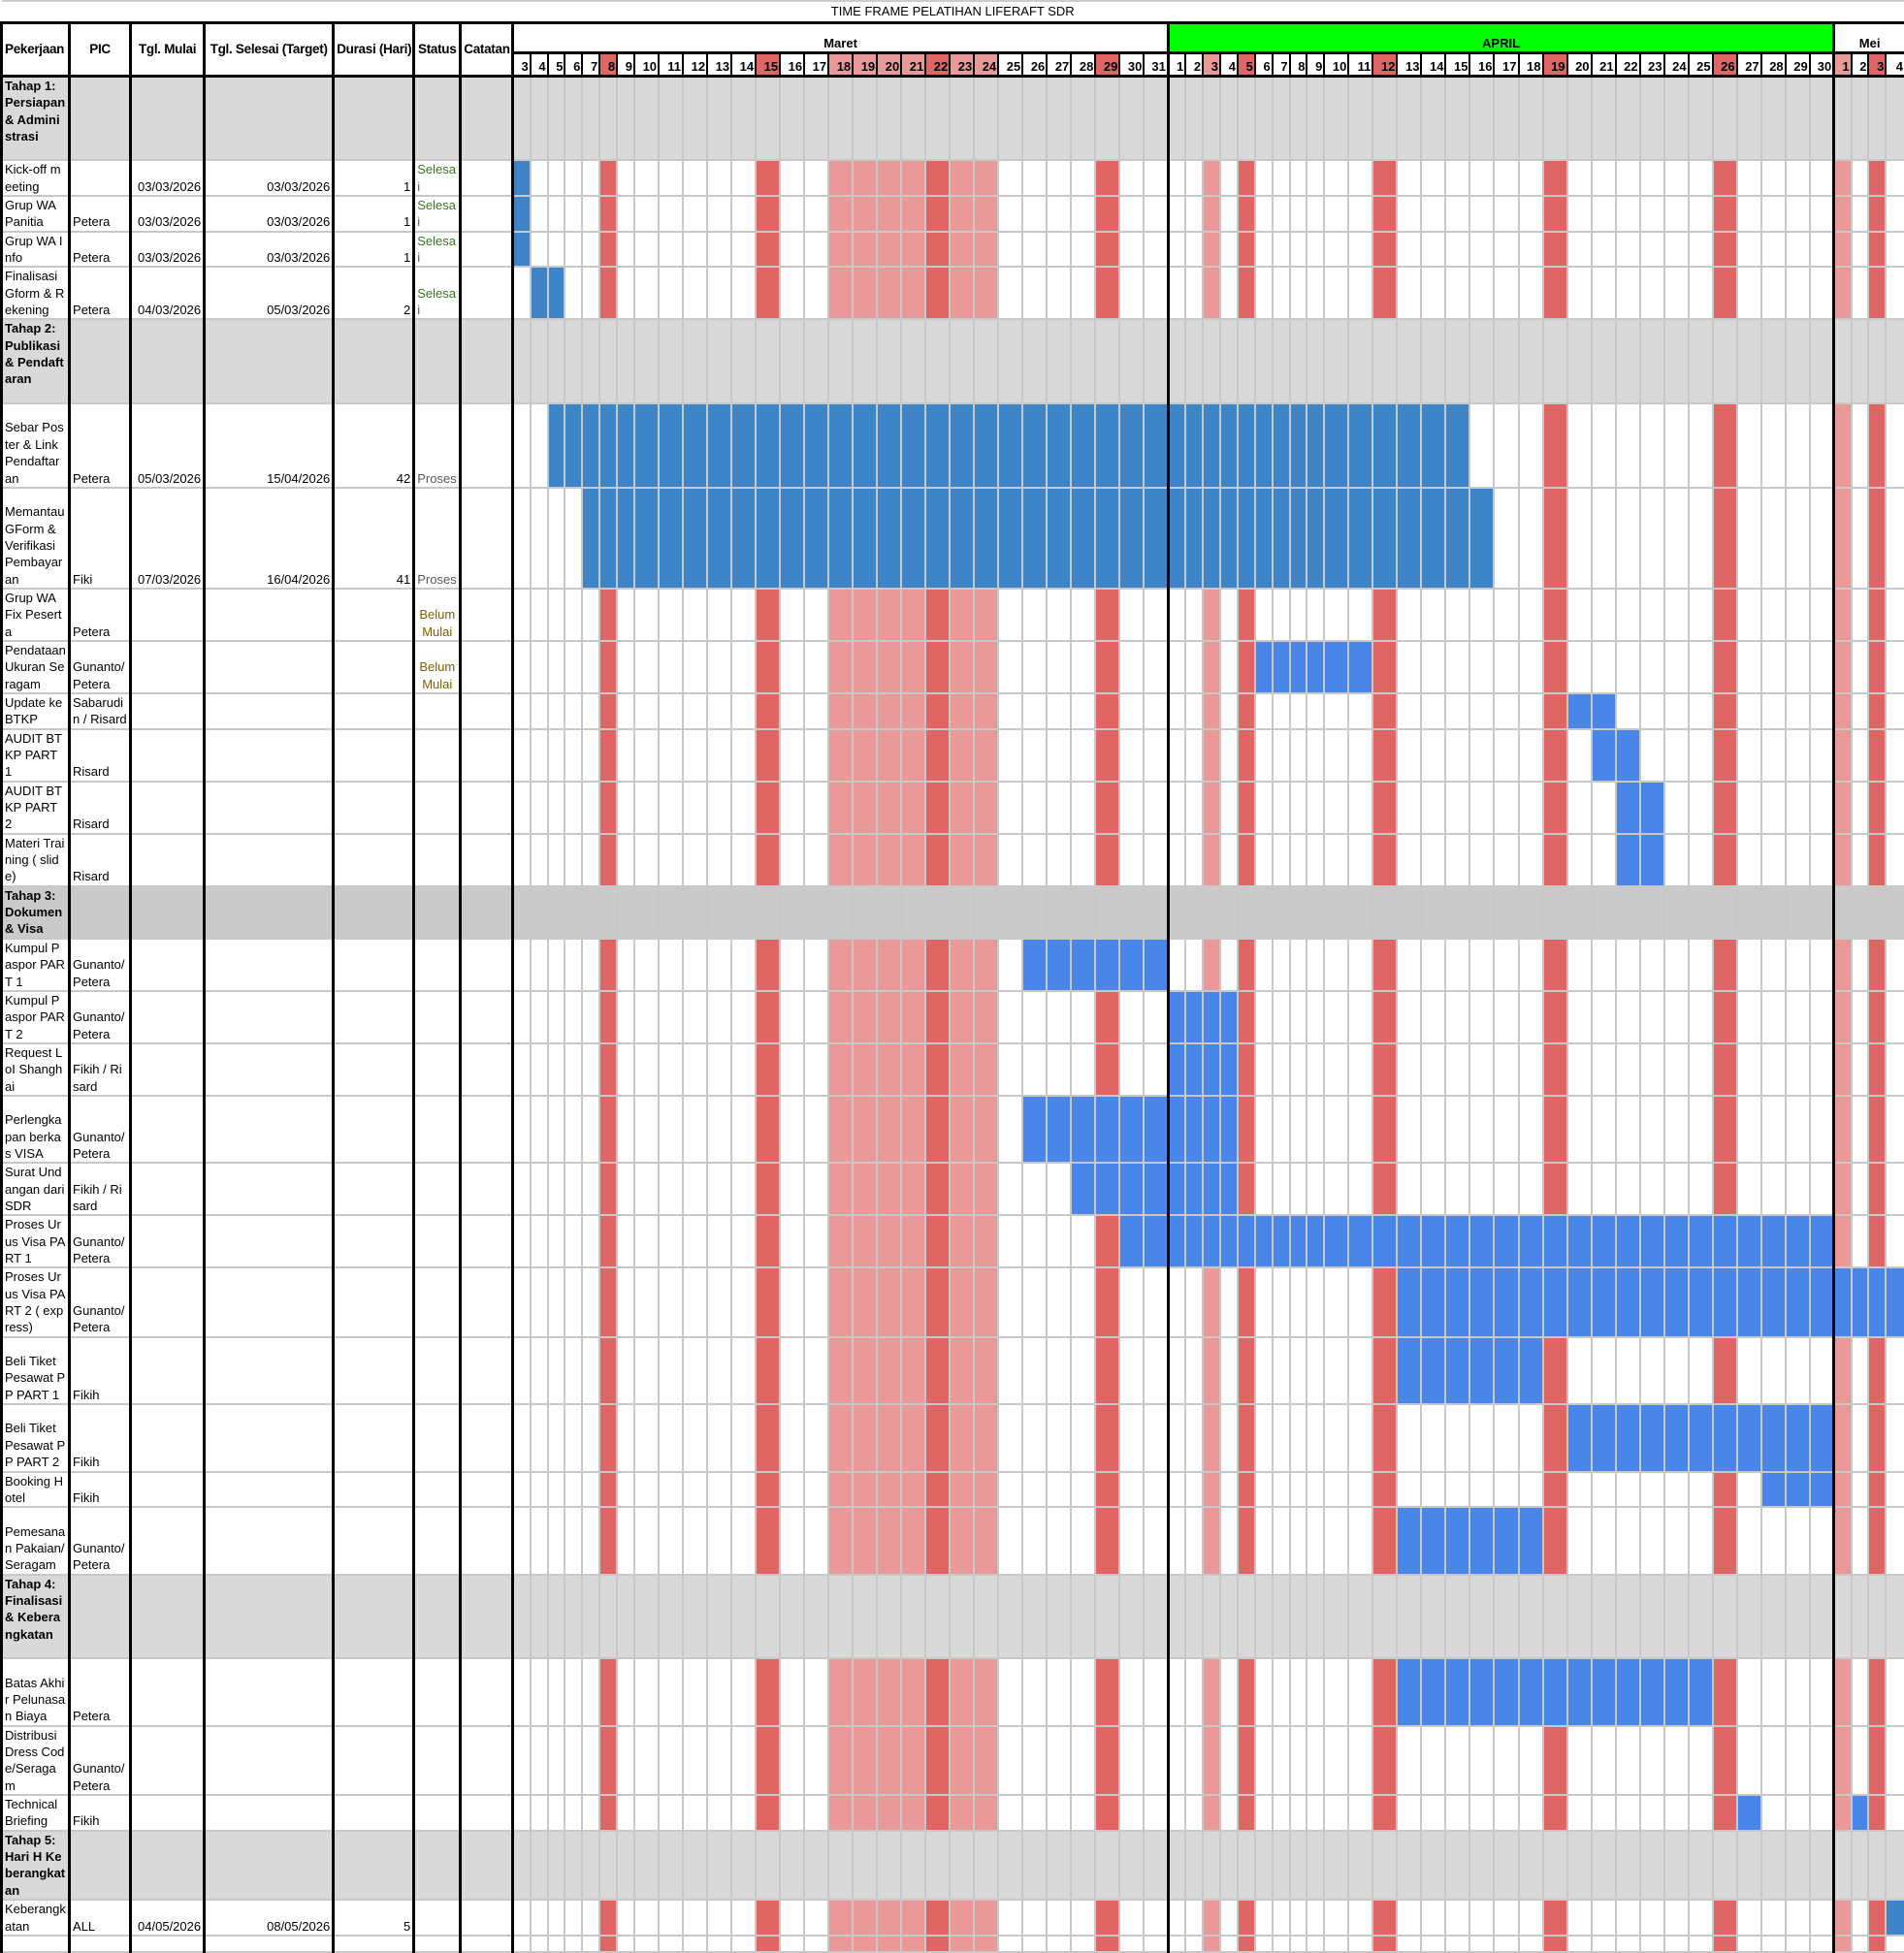  What do you see at coordinates (168, 50) in the screenshot?
I see `column-header-tgl-mulai: Tgl. Mulai` at bounding box center [168, 50].